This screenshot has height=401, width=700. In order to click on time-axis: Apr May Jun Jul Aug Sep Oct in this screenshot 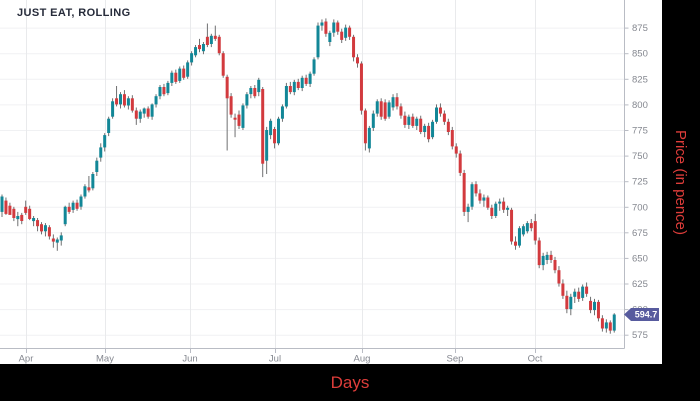, I will do `click(281, 356)`.